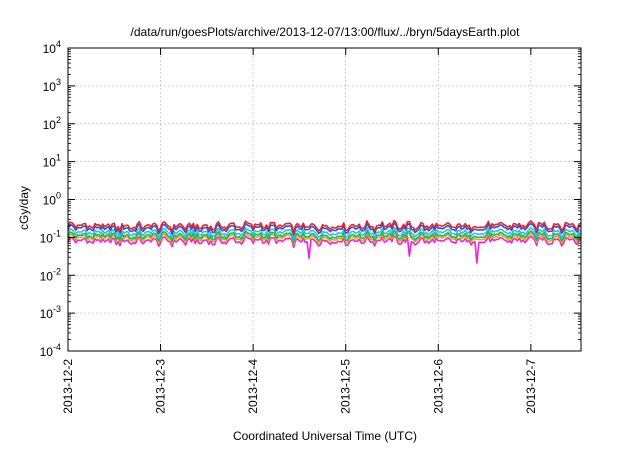 Image resolution: width=640 pixels, height=453 pixels. I want to click on y-axis-label: cGy/day, so click(24, 208).